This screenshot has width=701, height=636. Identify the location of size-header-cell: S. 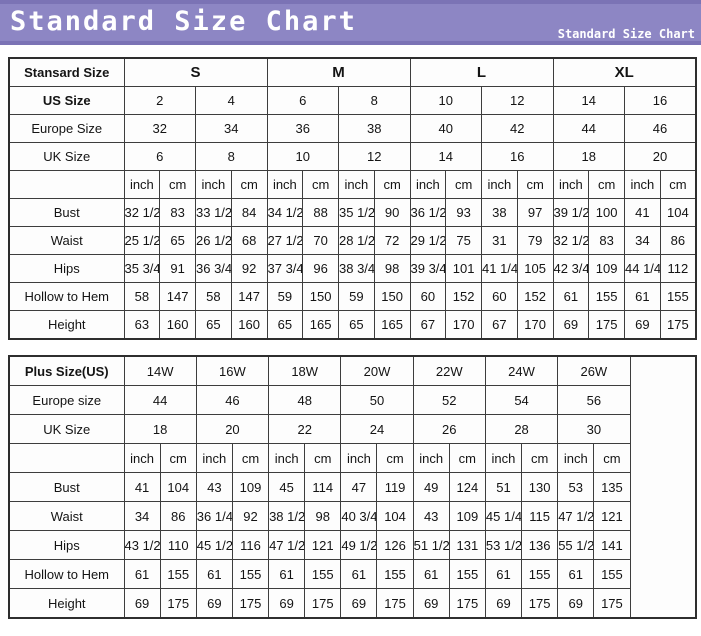
(195, 72).